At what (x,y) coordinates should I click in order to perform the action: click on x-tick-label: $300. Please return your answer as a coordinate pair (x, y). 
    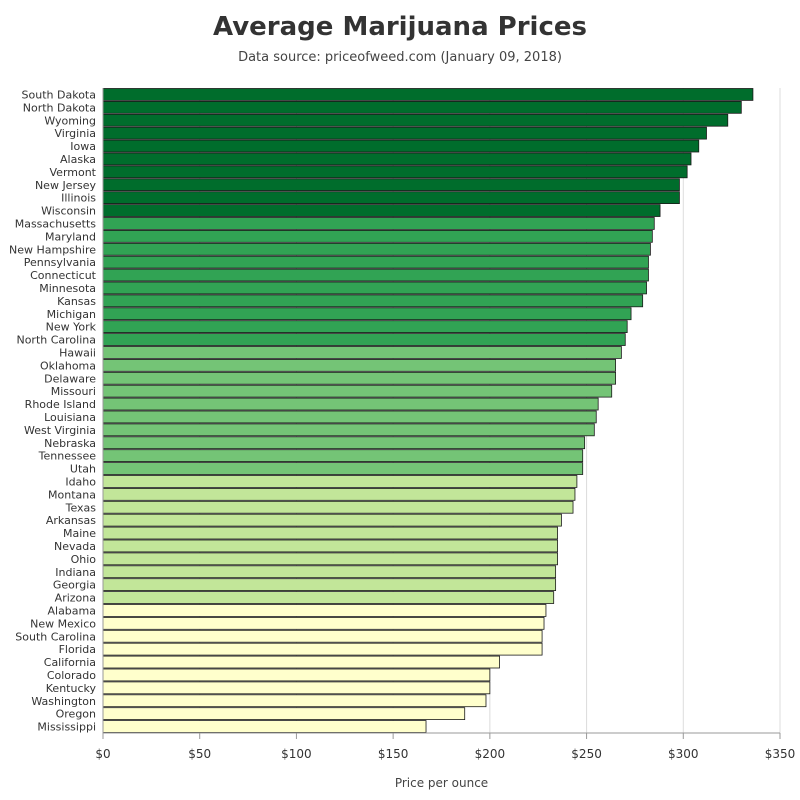
    Looking at the image, I should click on (683, 754).